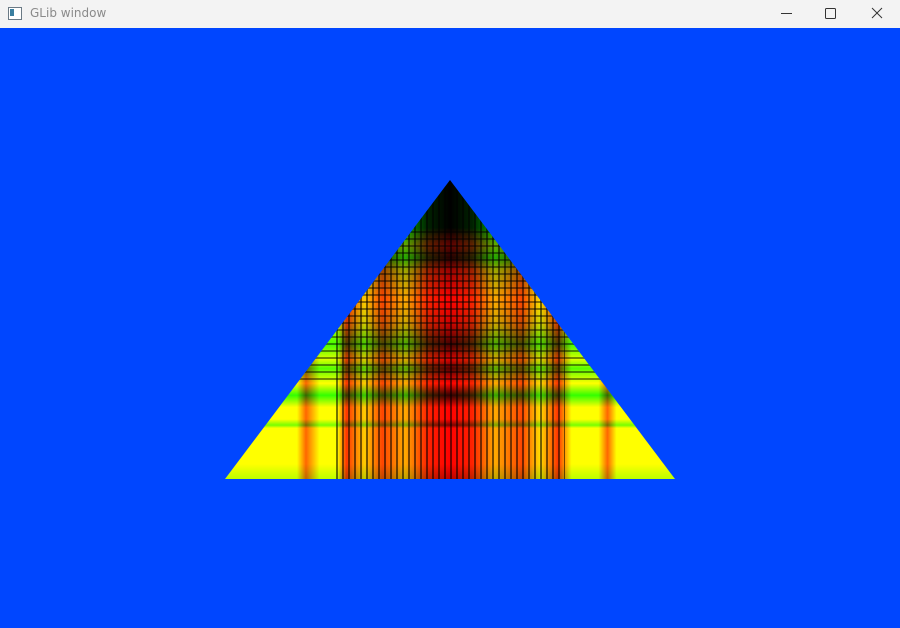  Describe the element at coordinates (830, 13) in the screenshot. I see `maximize-button` at that location.